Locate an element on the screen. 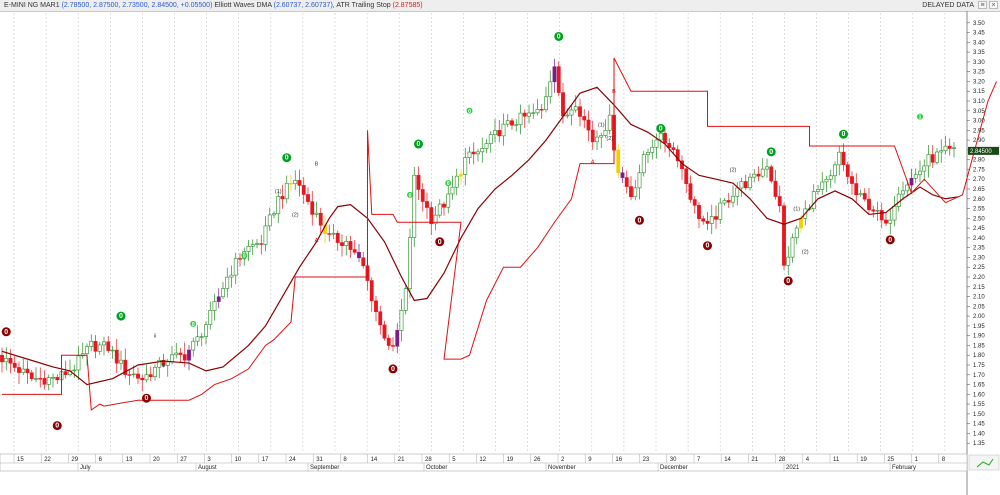 This screenshot has width=1000, height=495. price-tick-label: 1.35 is located at coordinates (979, 444).